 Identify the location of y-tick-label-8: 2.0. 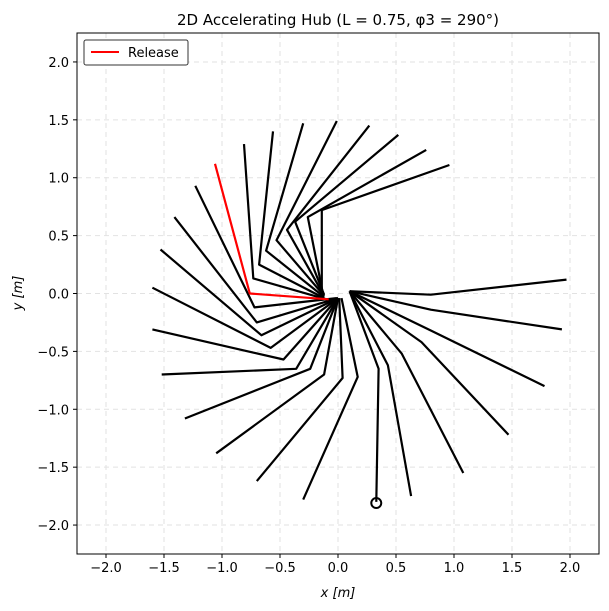
(58, 63).